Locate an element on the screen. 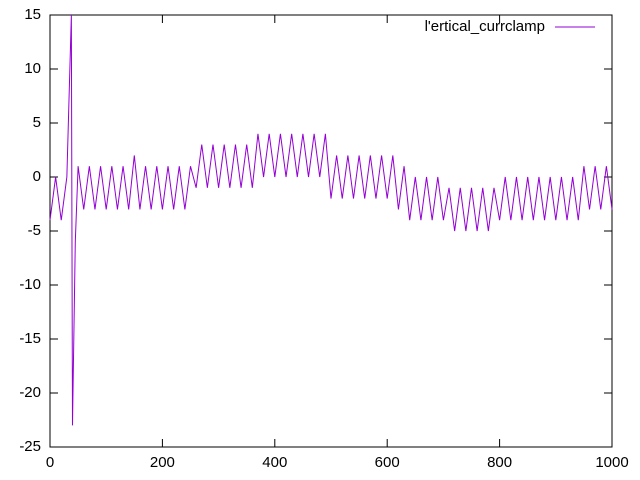 This screenshot has height=480, width=640. y-tick-label: 10 is located at coordinates (32, 68).